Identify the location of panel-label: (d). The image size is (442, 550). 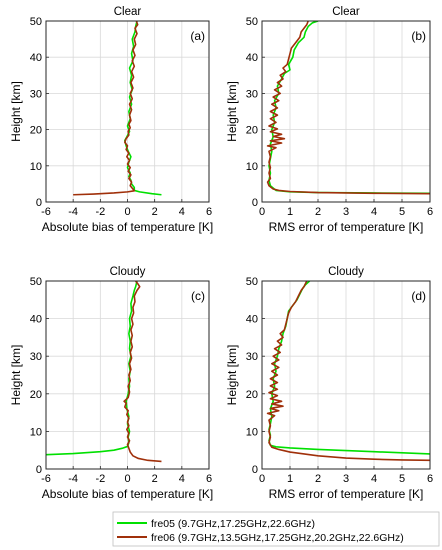
(418, 296).